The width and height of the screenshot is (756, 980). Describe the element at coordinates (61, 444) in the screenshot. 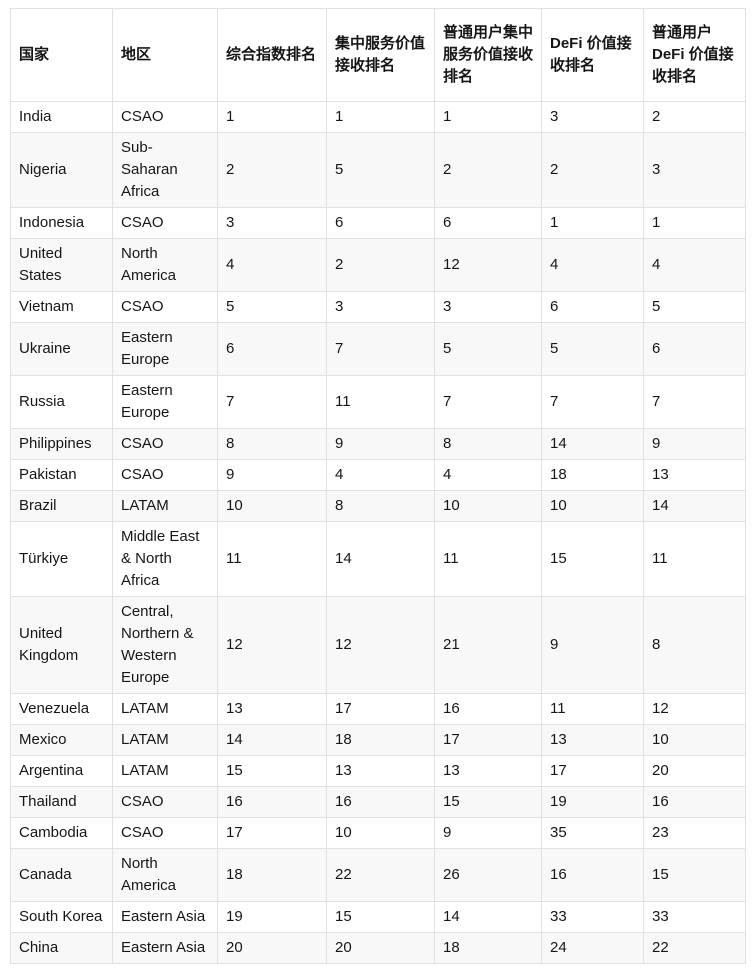

I see `country-cell: Philippines` at that location.